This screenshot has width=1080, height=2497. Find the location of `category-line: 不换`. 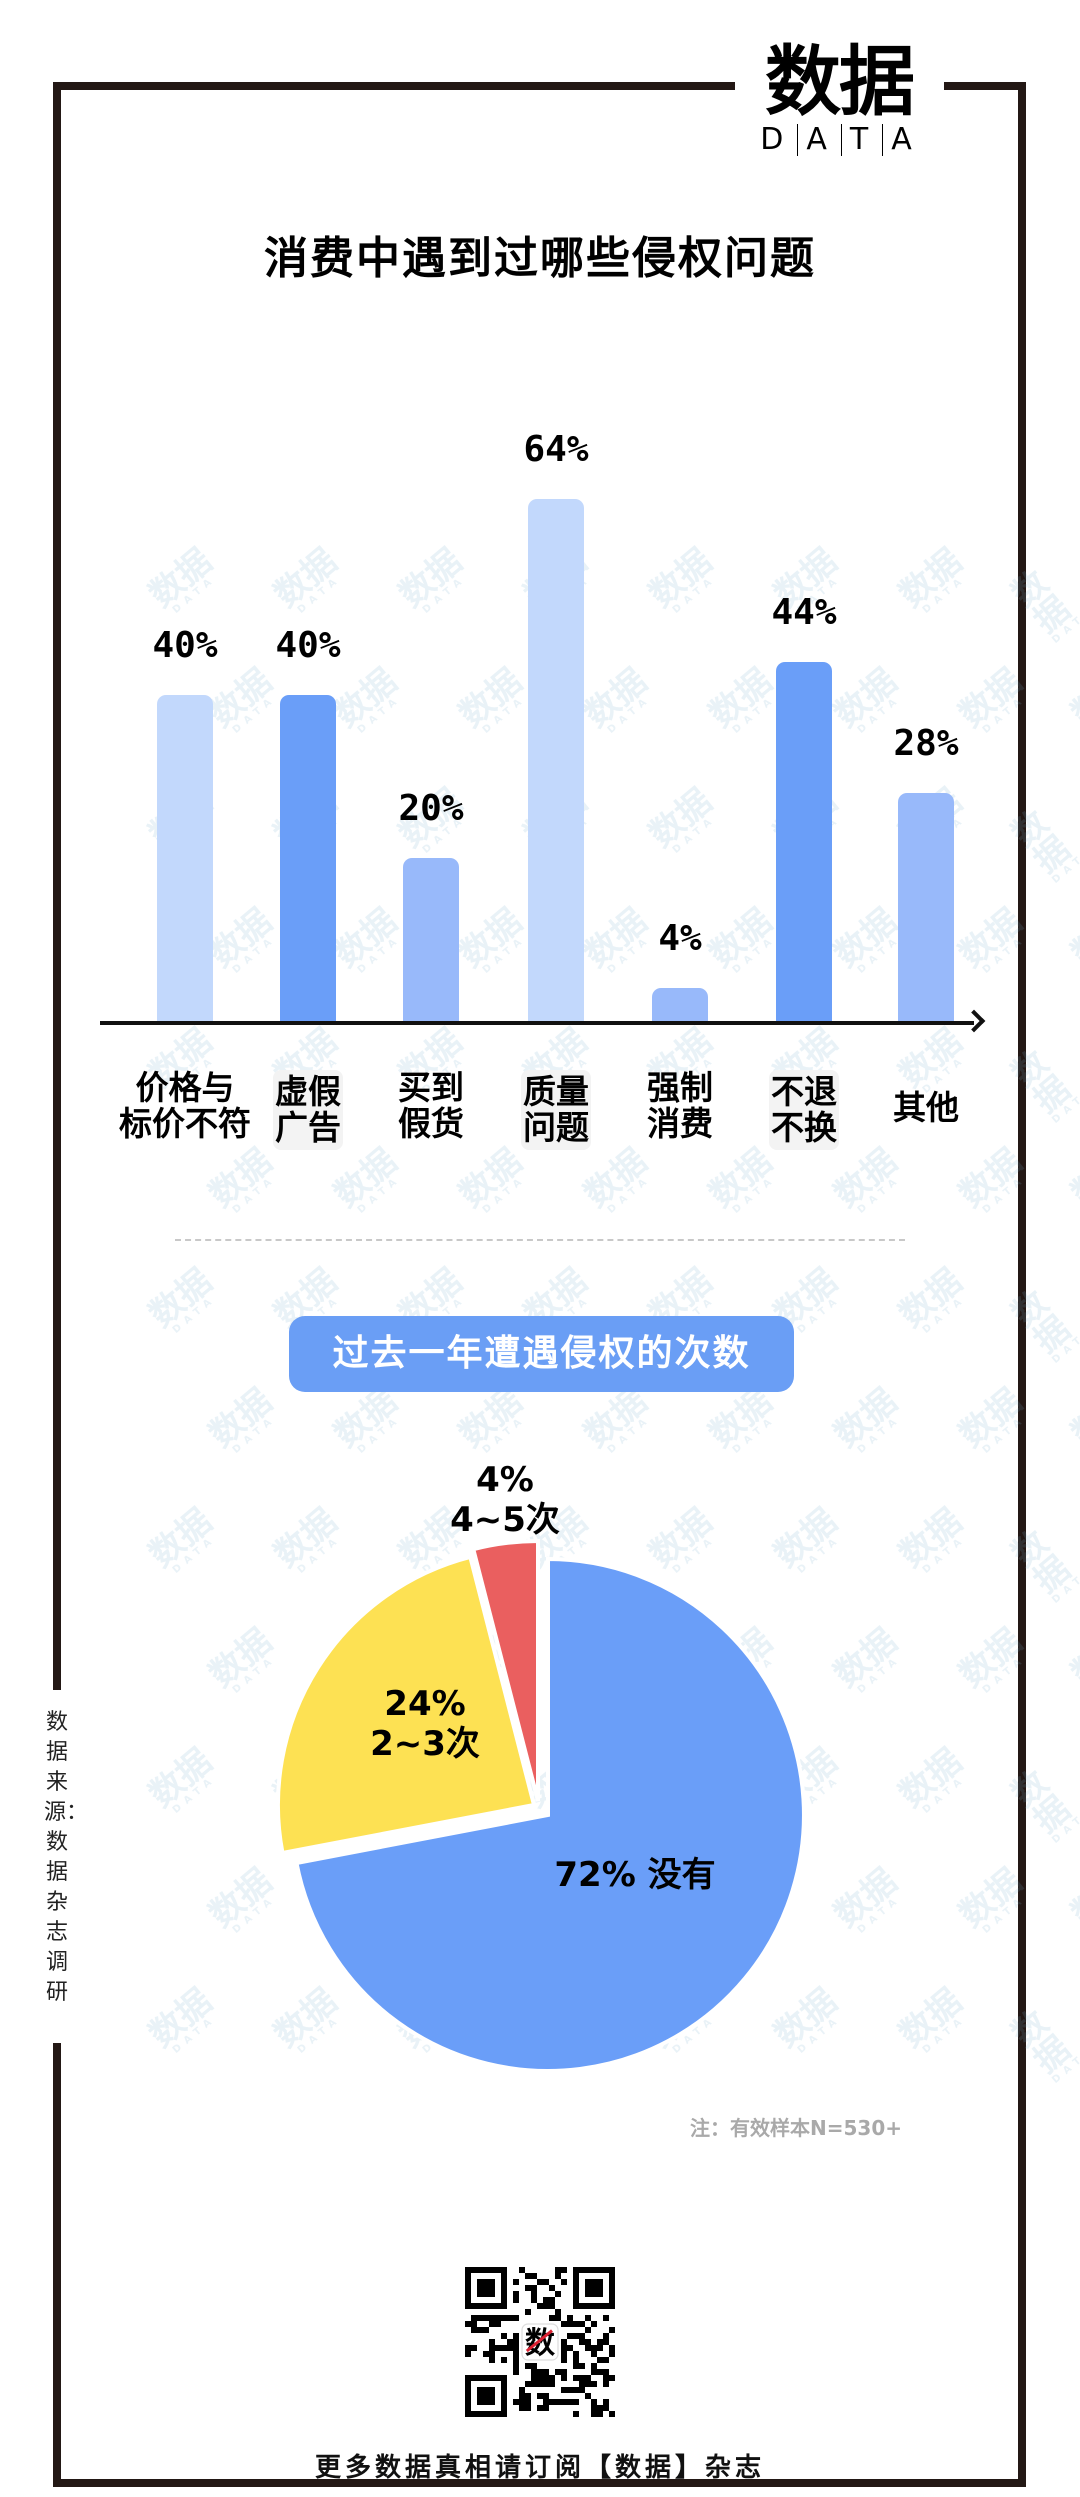

category-line: 不换 is located at coordinates (804, 1127).